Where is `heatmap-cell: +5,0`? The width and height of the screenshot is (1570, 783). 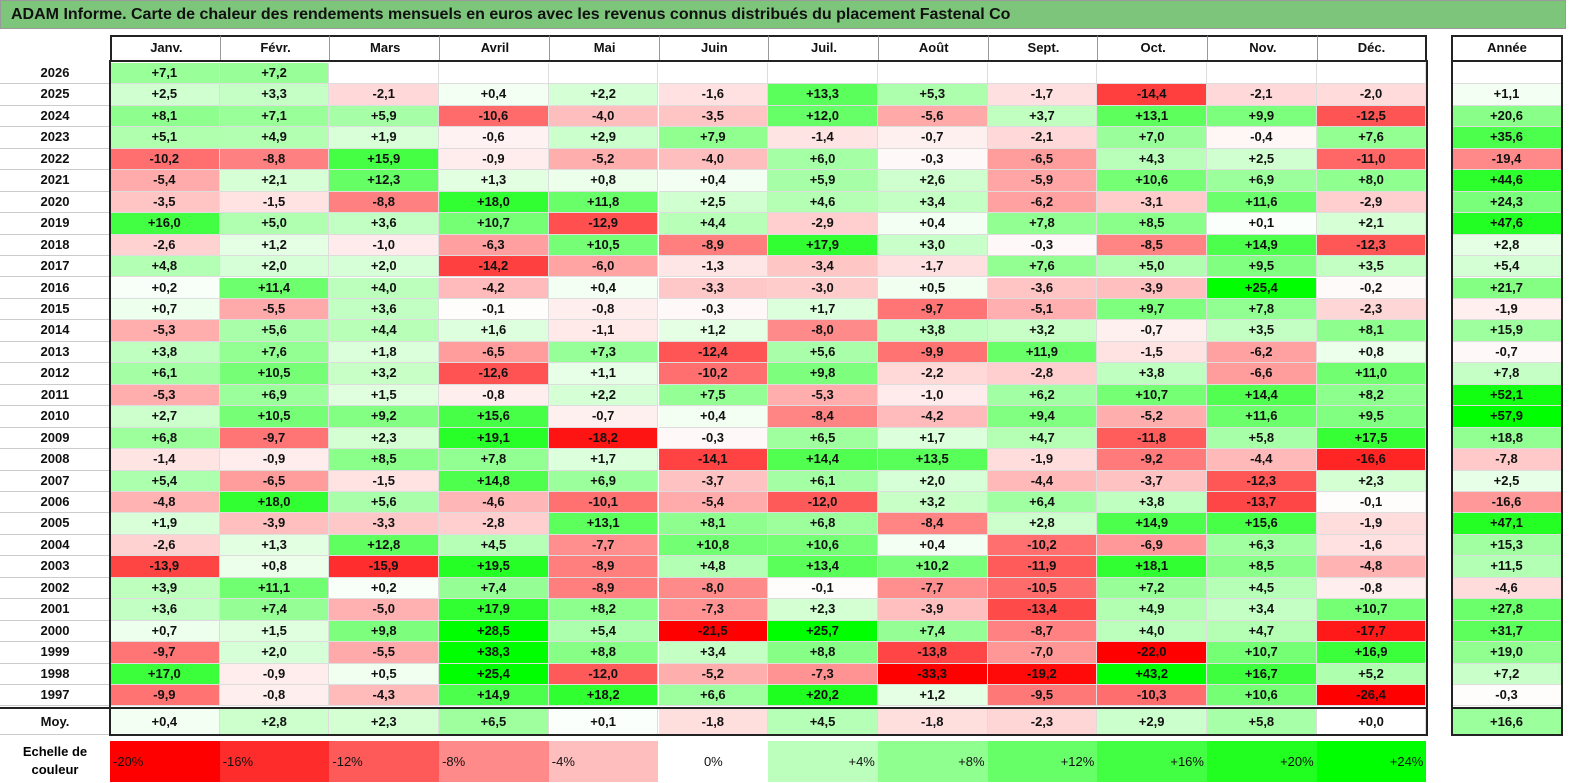 heatmap-cell: +5,0 is located at coordinates (1152, 267).